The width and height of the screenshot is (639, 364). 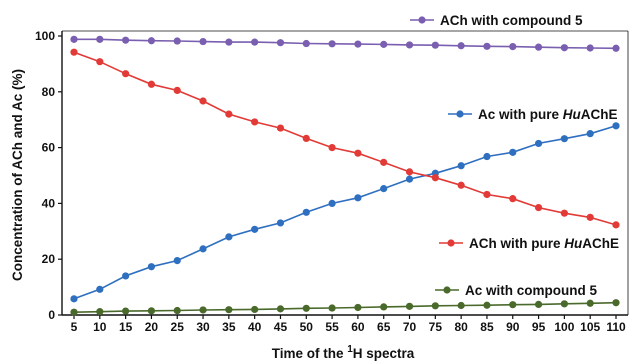 What do you see at coordinates (616, 327) in the screenshot?
I see `x-tick-label: 110` at bounding box center [616, 327].